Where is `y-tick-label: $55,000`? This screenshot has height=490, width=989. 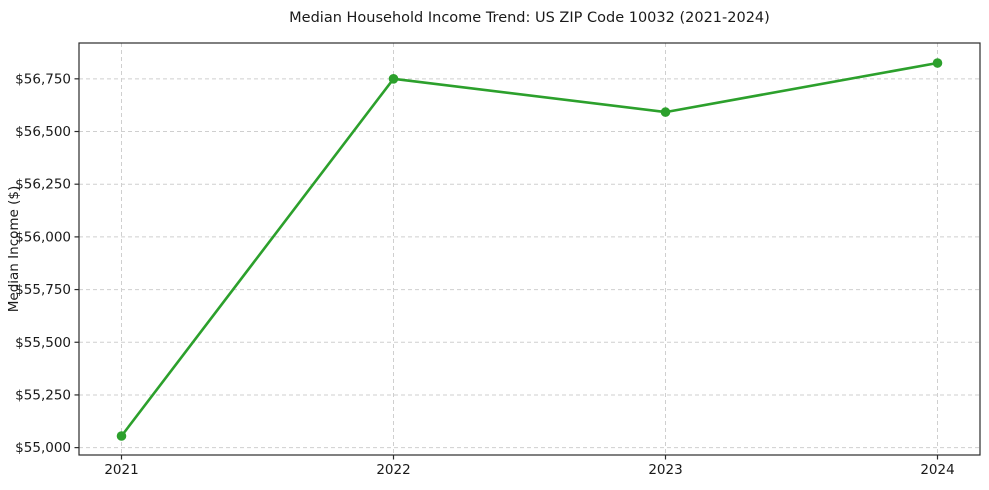 y-tick-label: $55,000 is located at coordinates (43, 448).